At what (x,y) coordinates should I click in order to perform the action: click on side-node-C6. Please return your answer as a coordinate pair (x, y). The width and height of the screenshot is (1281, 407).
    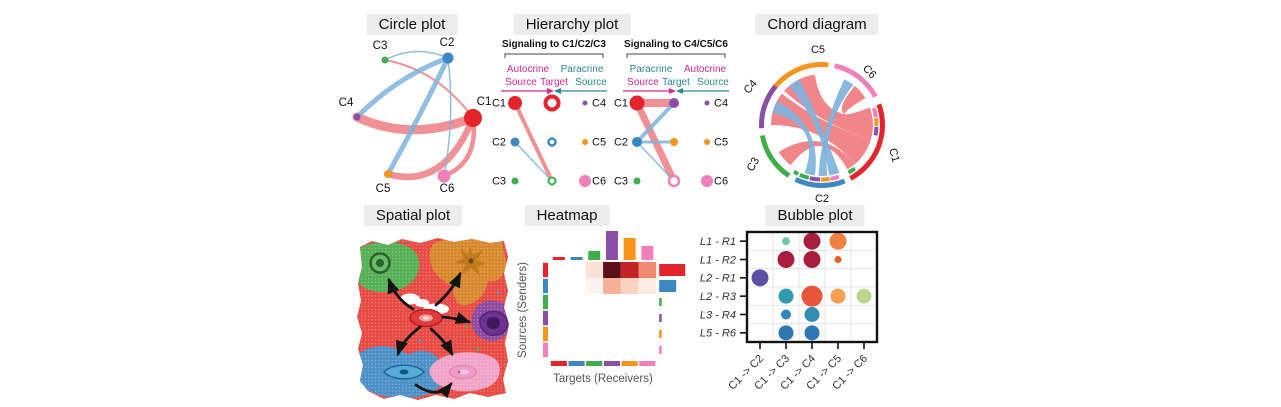
    Looking at the image, I should click on (585, 181).